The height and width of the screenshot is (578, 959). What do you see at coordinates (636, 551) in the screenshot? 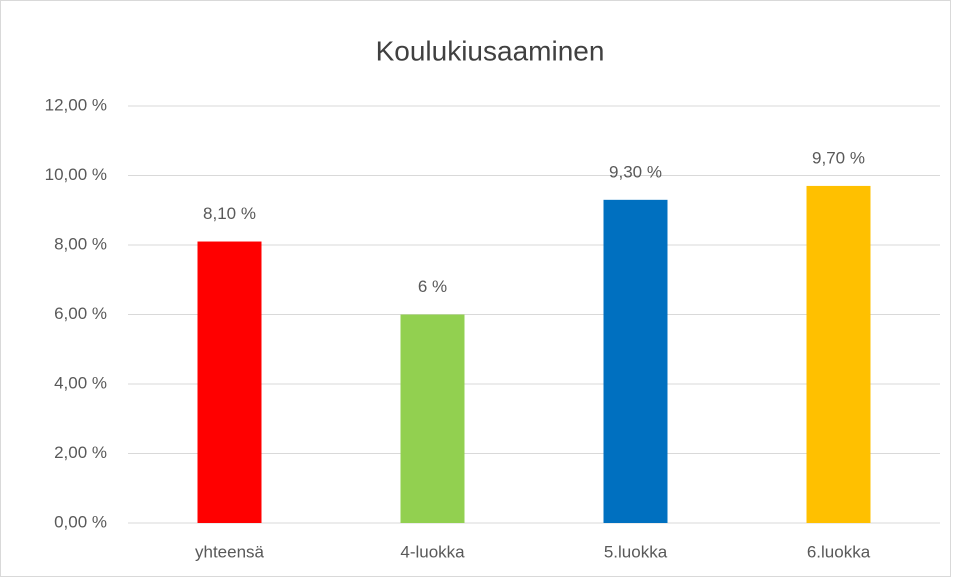
I see `x-tick-label: 5.luokka` at bounding box center [636, 551].